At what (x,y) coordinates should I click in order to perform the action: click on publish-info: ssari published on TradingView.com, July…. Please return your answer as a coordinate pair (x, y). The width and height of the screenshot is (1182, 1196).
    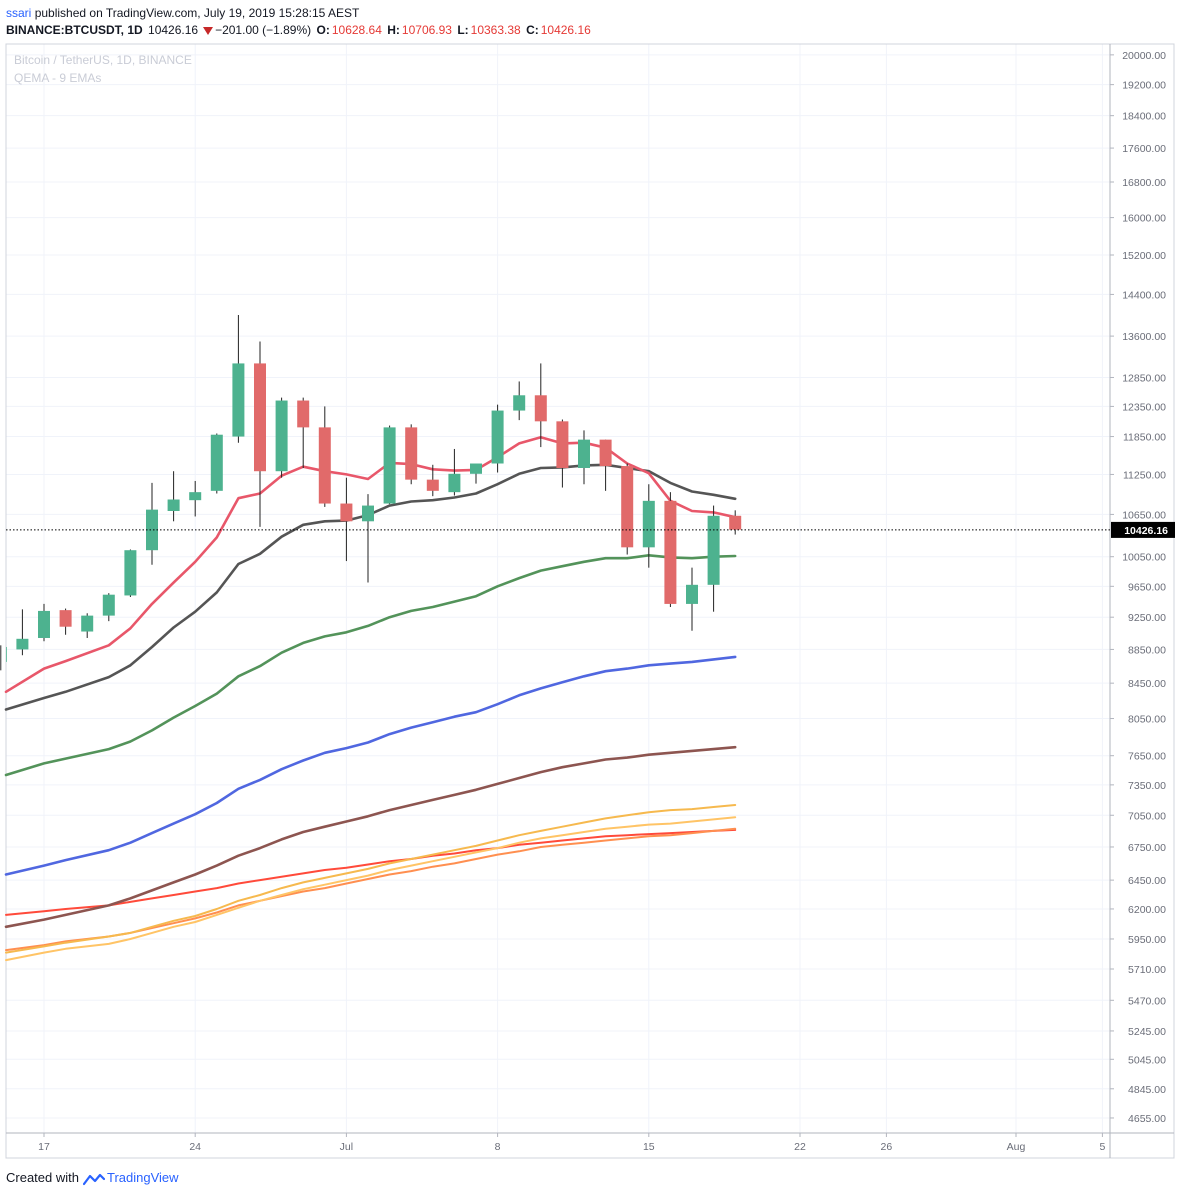
    Looking at the image, I should click on (182, 13).